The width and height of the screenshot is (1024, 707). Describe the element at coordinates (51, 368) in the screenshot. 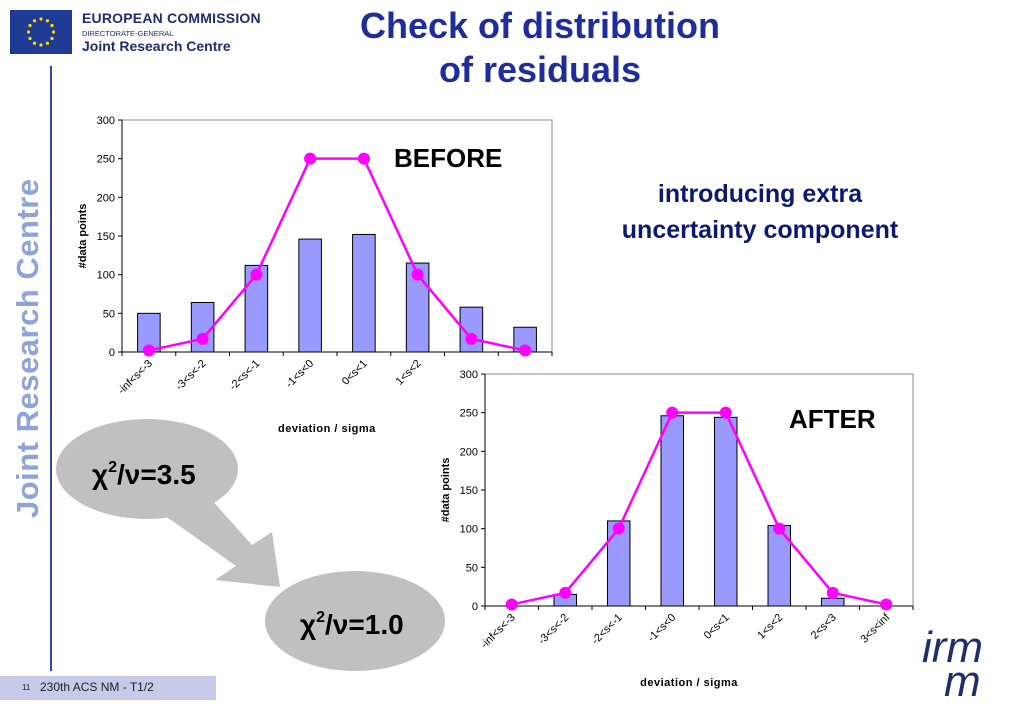

I see `sidebar-divider` at that location.